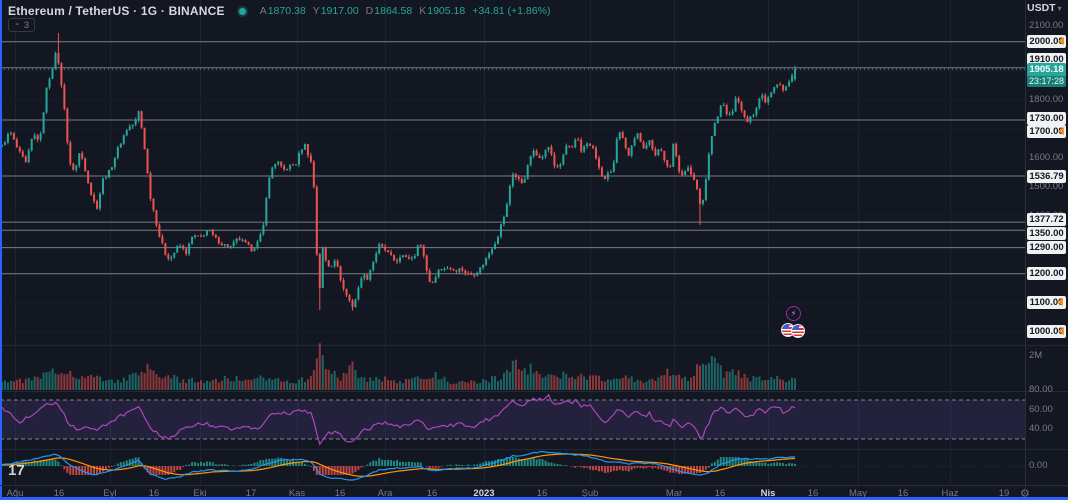 The height and width of the screenshot is (500, 1068). I want to click on event-lightning-icon: ⚡, so click(793, 313).